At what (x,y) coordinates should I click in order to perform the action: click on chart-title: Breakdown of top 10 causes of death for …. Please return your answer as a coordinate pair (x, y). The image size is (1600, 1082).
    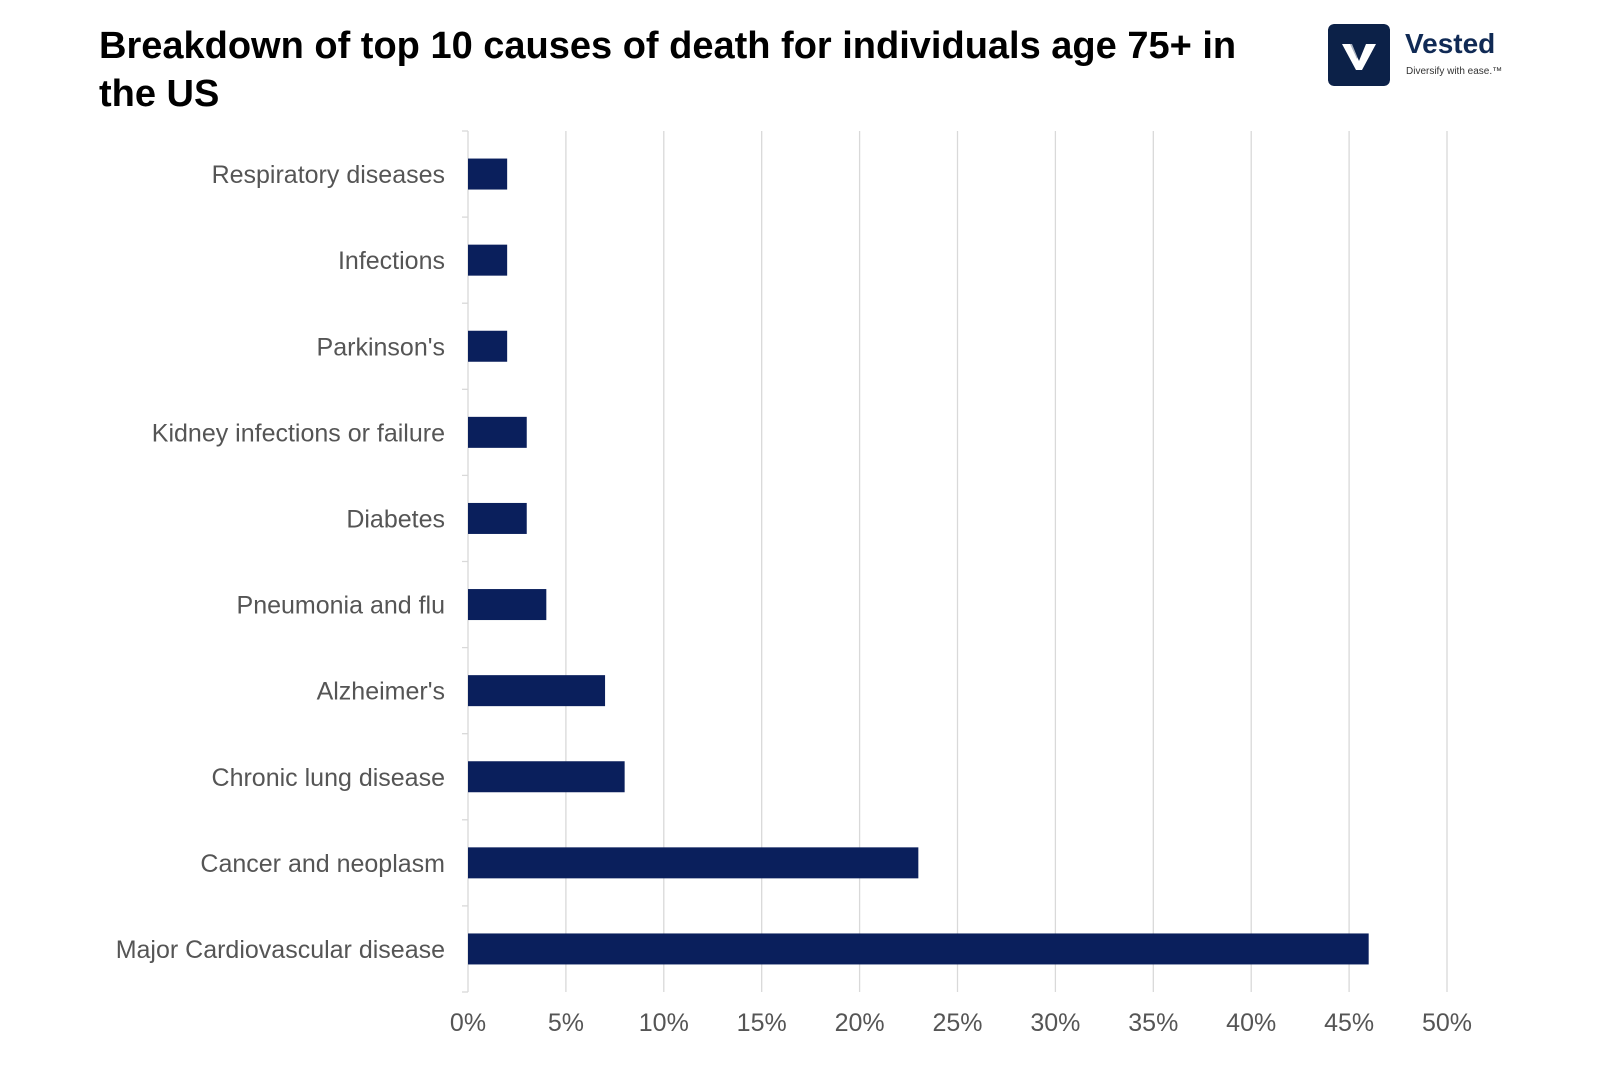
    Looking at the image, I should click on (668, 70).